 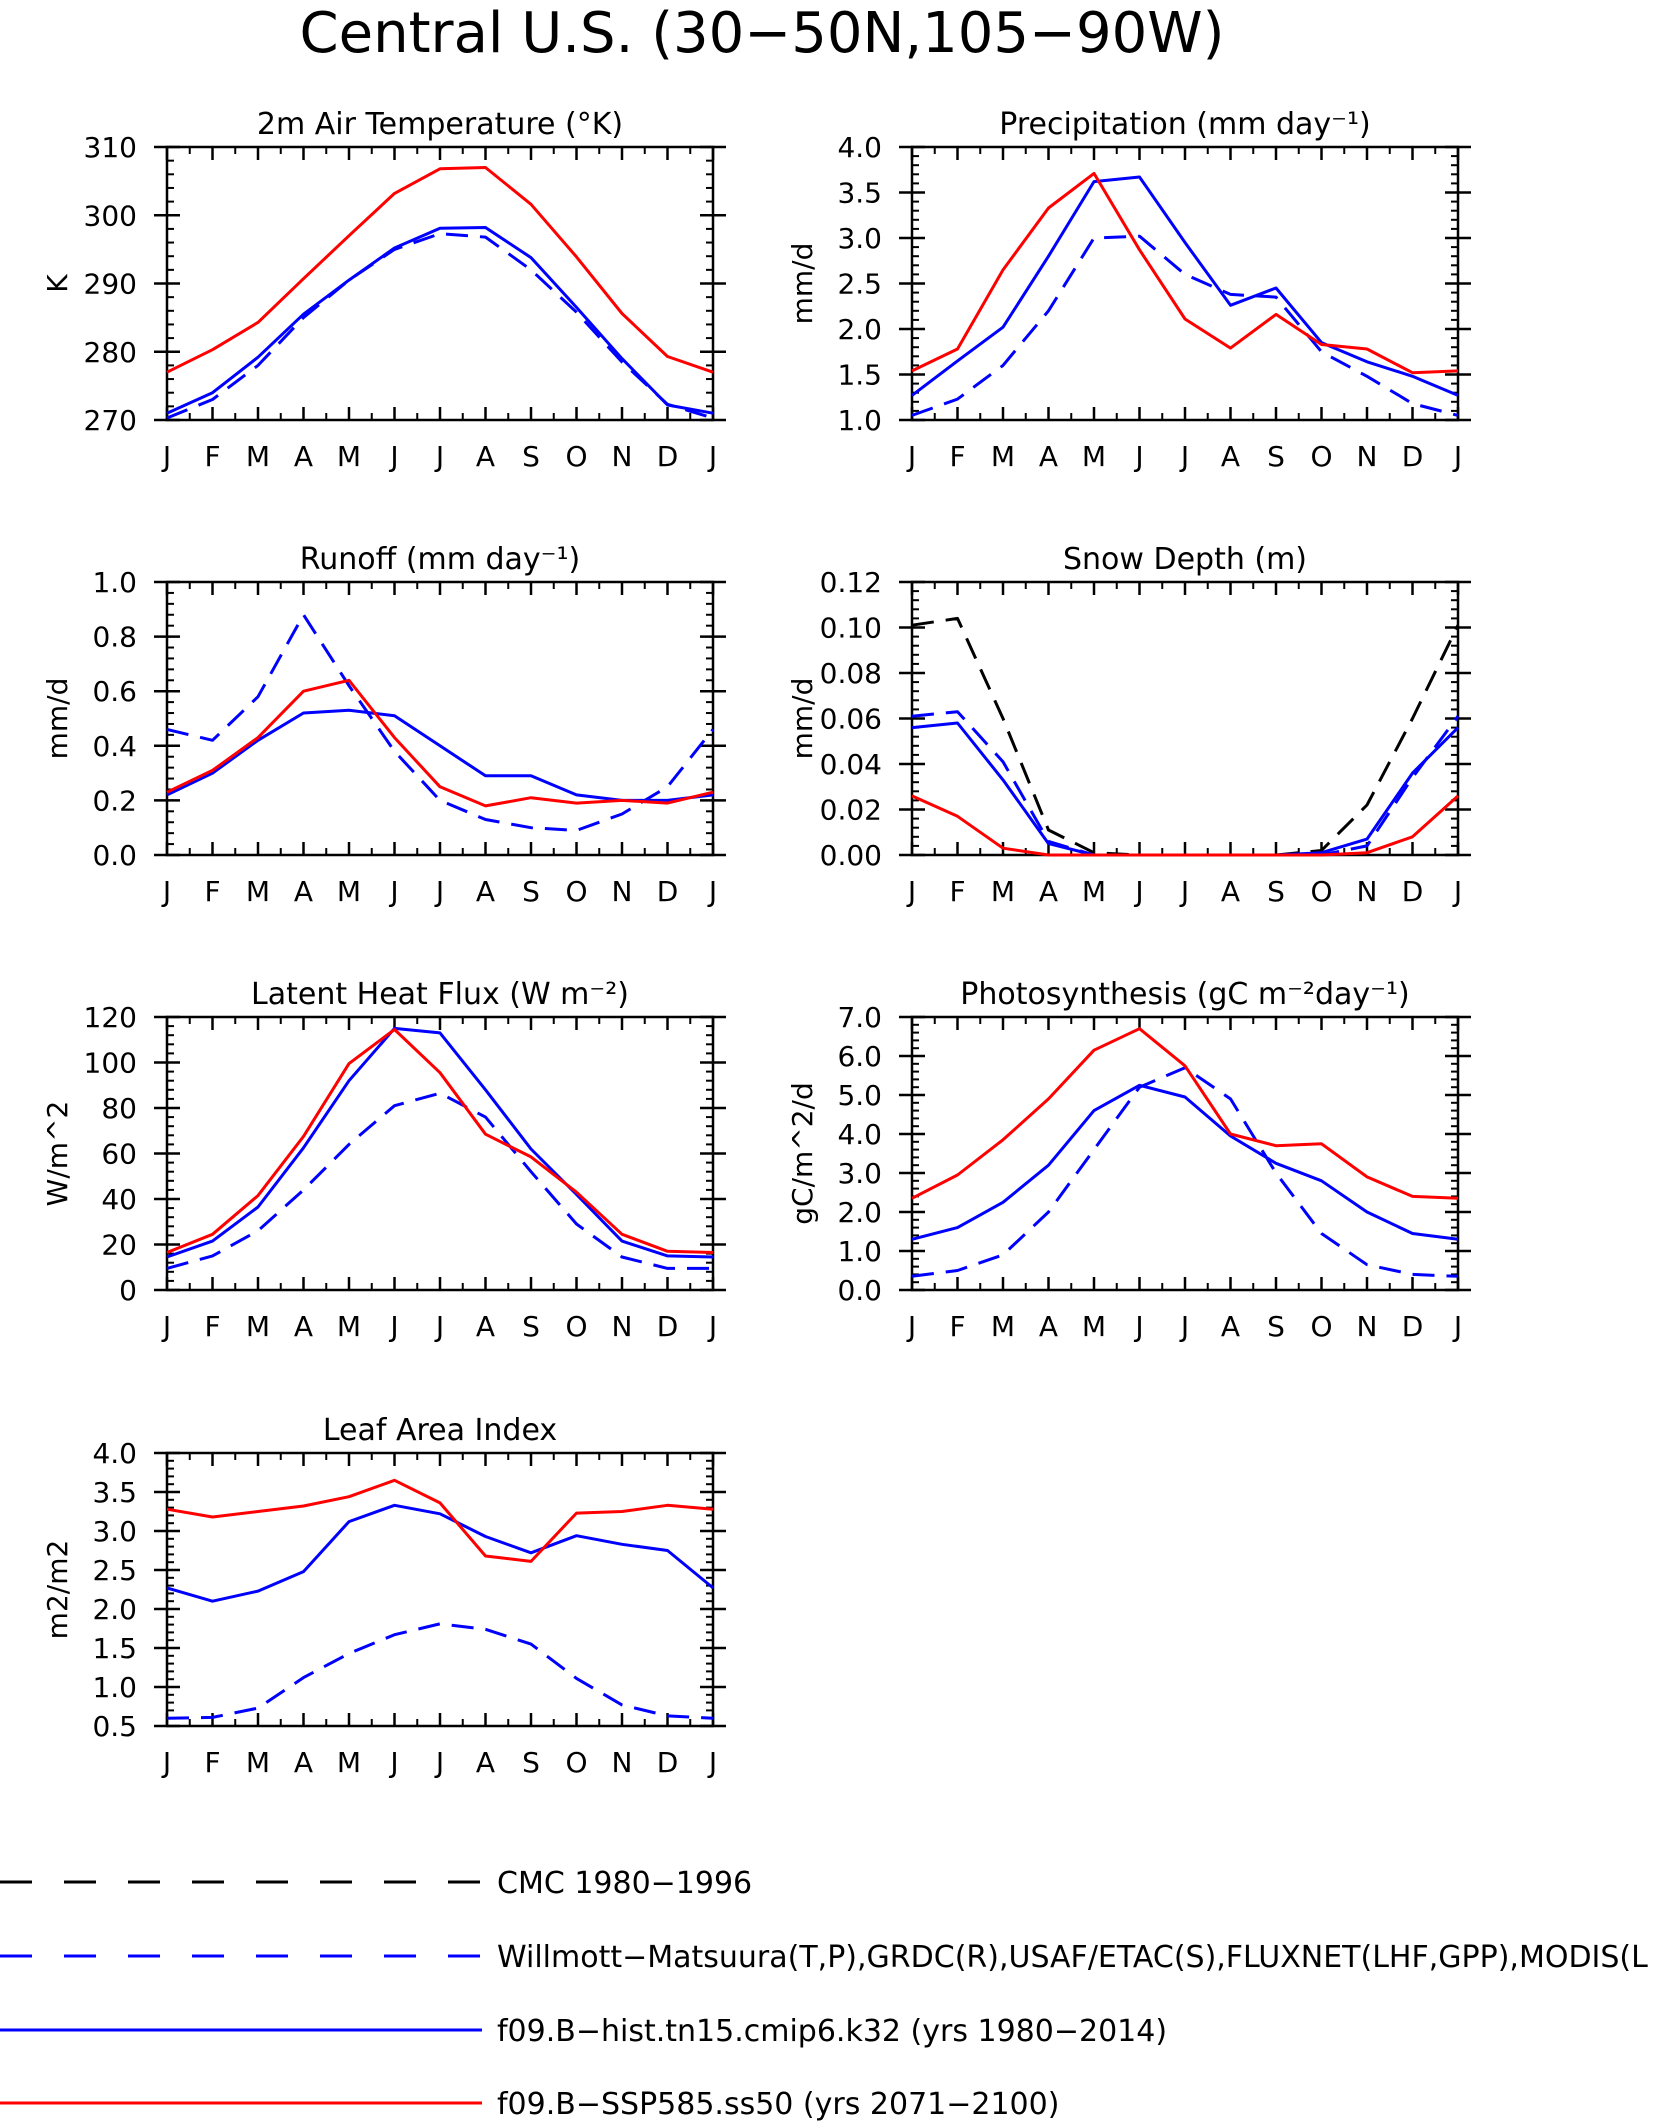 I want to click on plot-frame, so click(x=1185, y=718).